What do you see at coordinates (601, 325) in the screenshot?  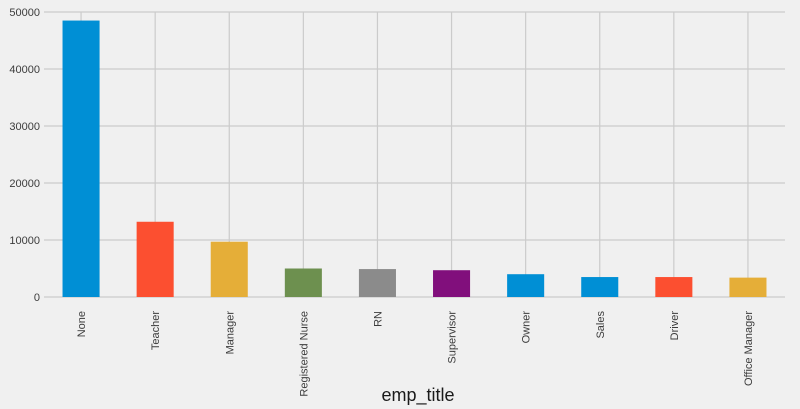 I see `x-tick-label: Sales` at bounding box center [601, 325].